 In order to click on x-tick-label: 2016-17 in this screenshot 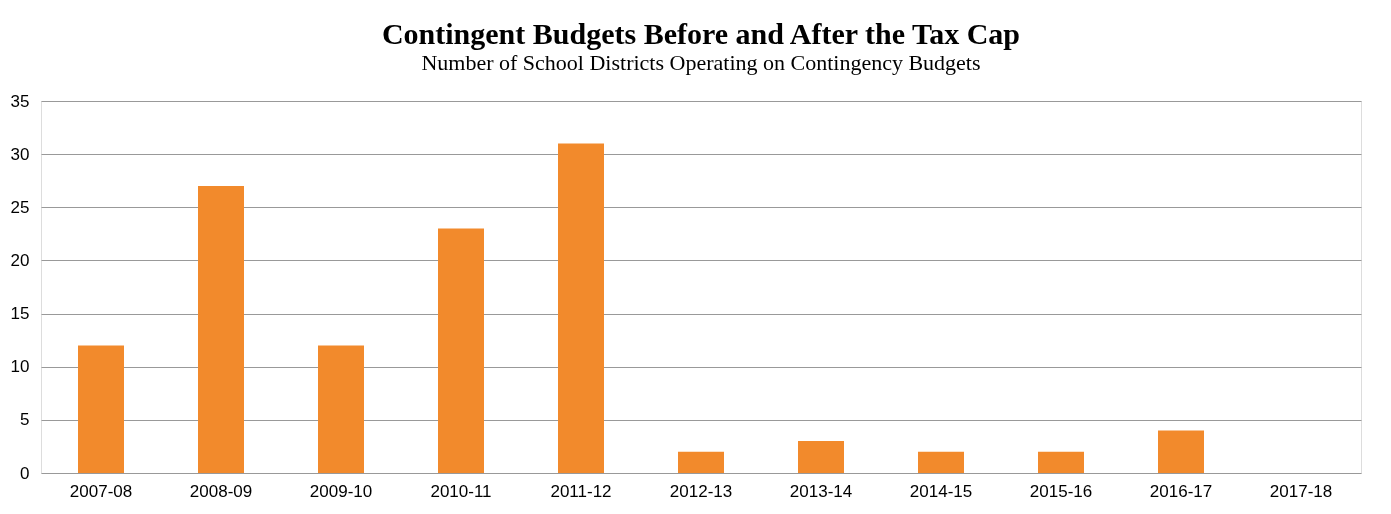, I will do `click(1181, 491)`.